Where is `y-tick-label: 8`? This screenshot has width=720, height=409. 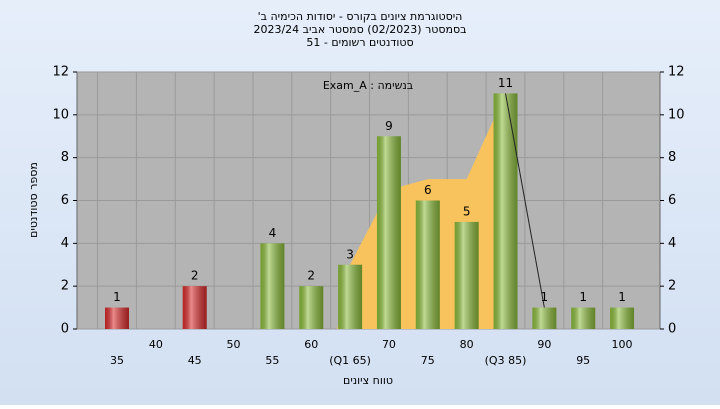
y-tick-label: 8 is located at coordinates (65, 157).